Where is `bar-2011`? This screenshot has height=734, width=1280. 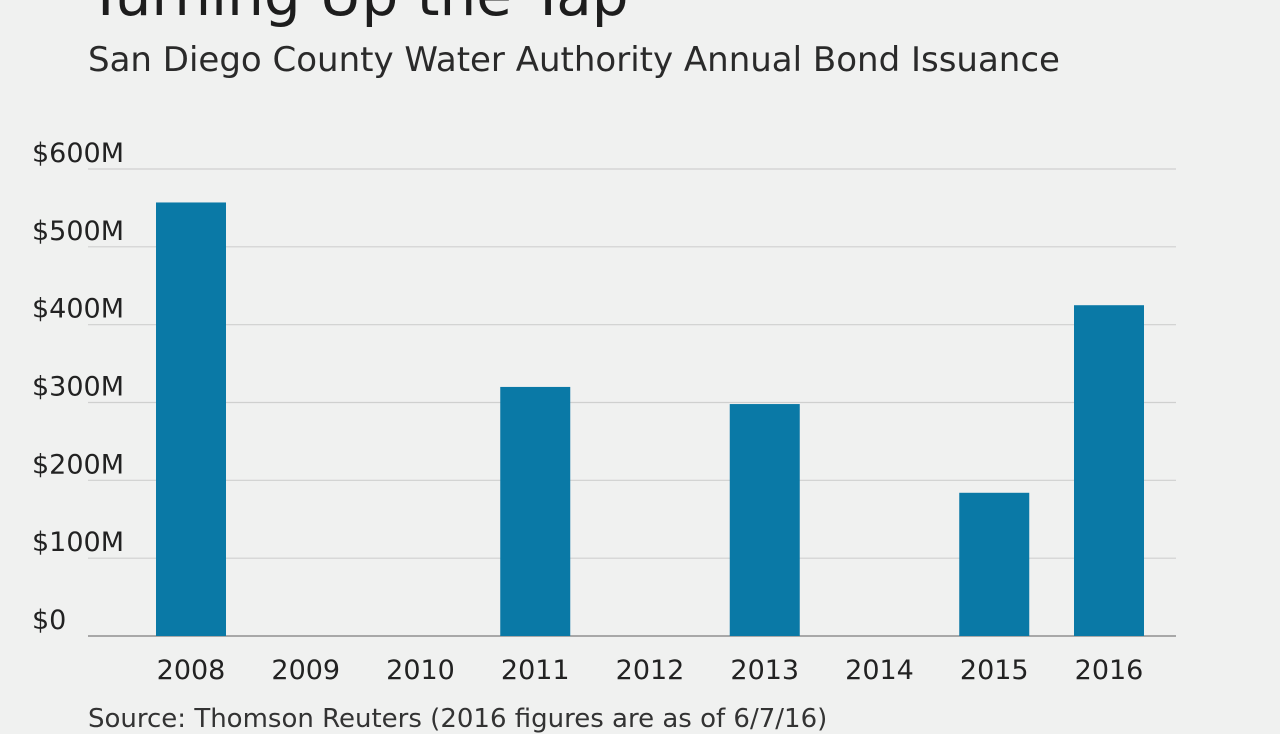
bar-2011 is located at coordinates (535, 511).